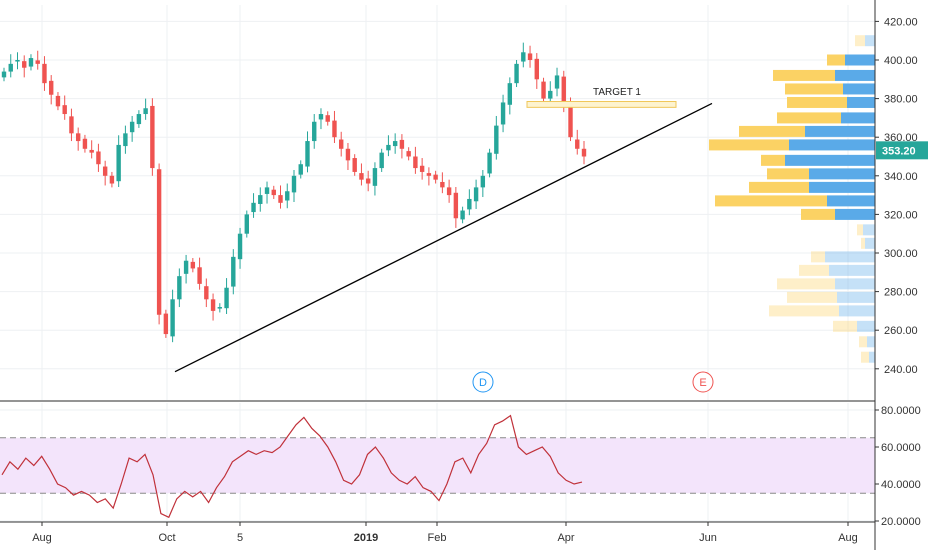 The height and width of the screenshot is (555, 932). I want to click on target-zone, so click(601, 104).